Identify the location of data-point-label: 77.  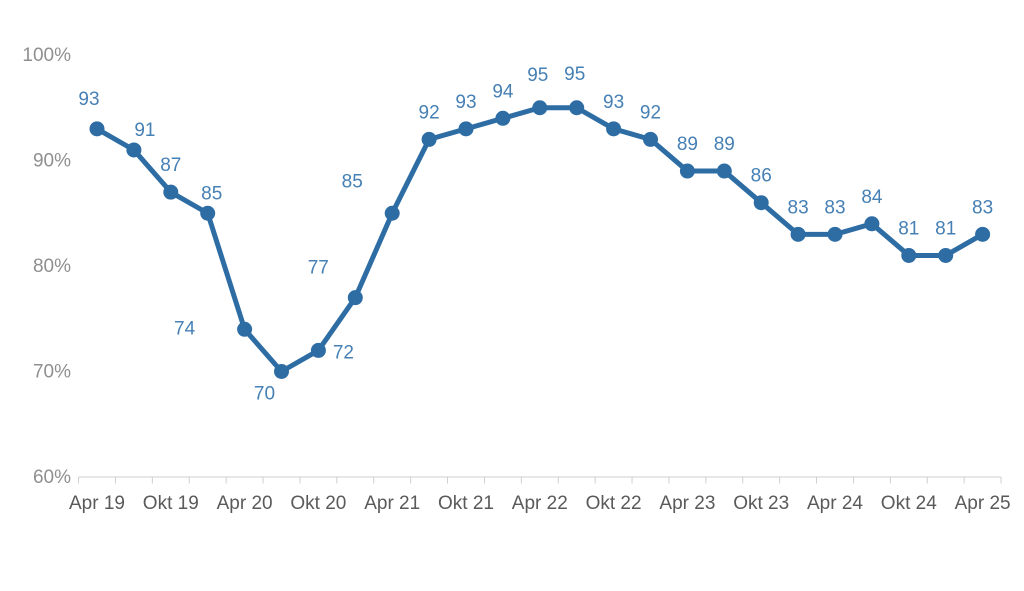
(318, 268).